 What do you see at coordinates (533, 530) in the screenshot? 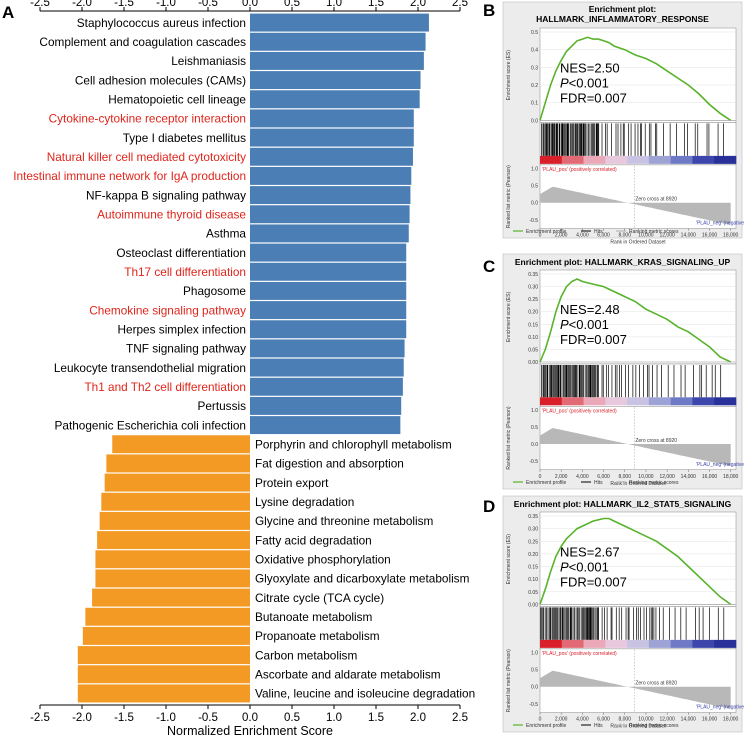
I see `es-y-tick-label: 0.30` at bounding box center [533, 530].